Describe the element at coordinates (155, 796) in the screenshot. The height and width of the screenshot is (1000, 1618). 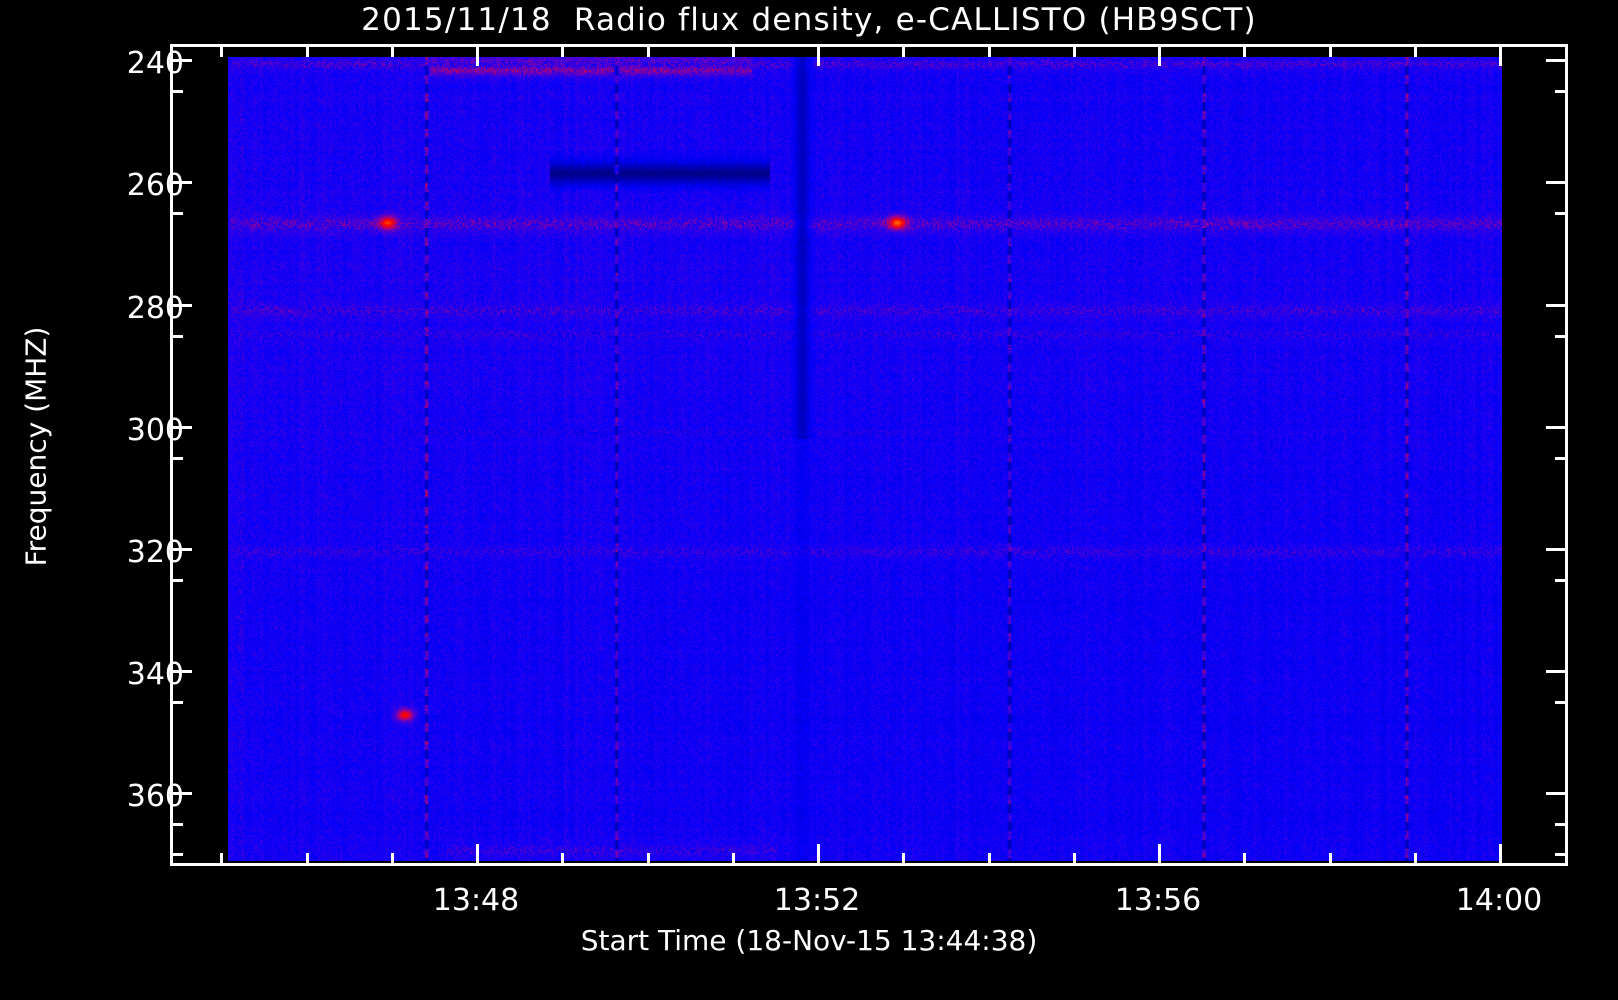
I see `ytick-label-360: 360` at that location.